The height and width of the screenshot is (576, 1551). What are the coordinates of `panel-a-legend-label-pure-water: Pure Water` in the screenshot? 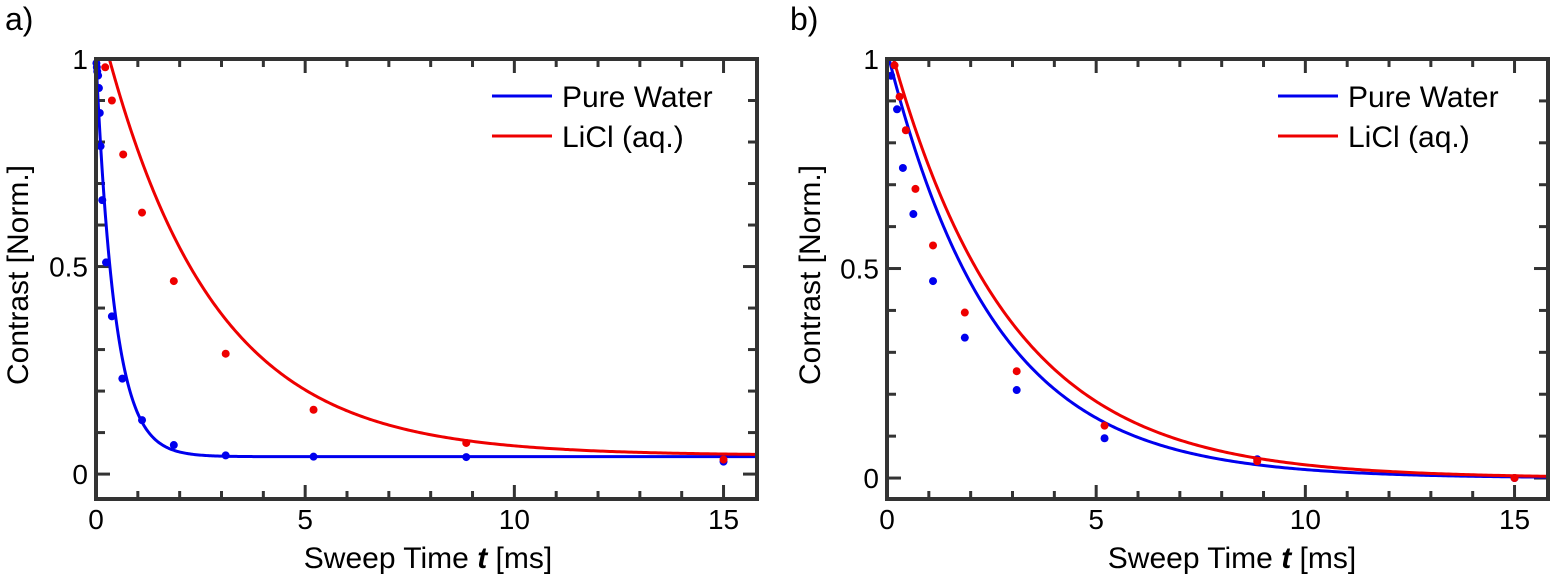 It's located at (637, 97).